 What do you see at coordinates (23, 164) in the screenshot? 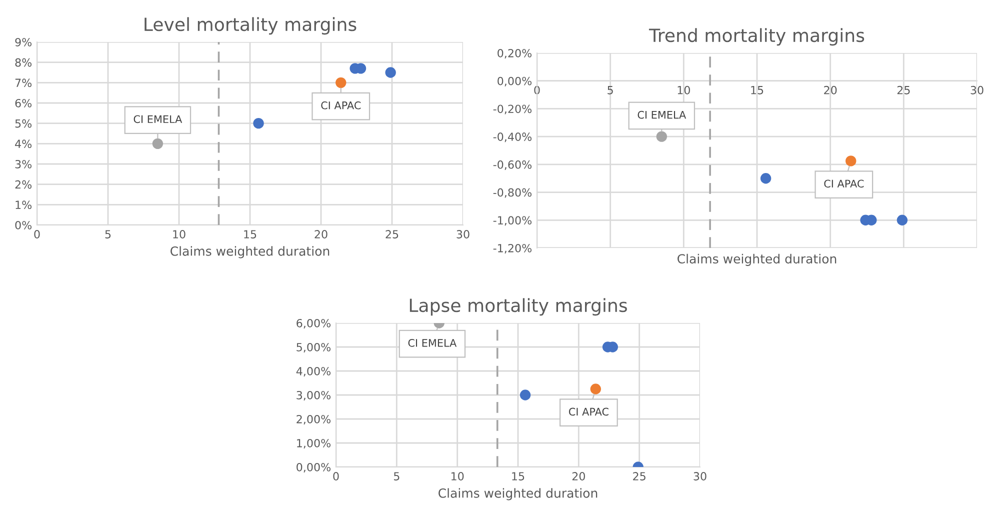
I see `y-tick-label: 3%` at bounding box center [23, 164].